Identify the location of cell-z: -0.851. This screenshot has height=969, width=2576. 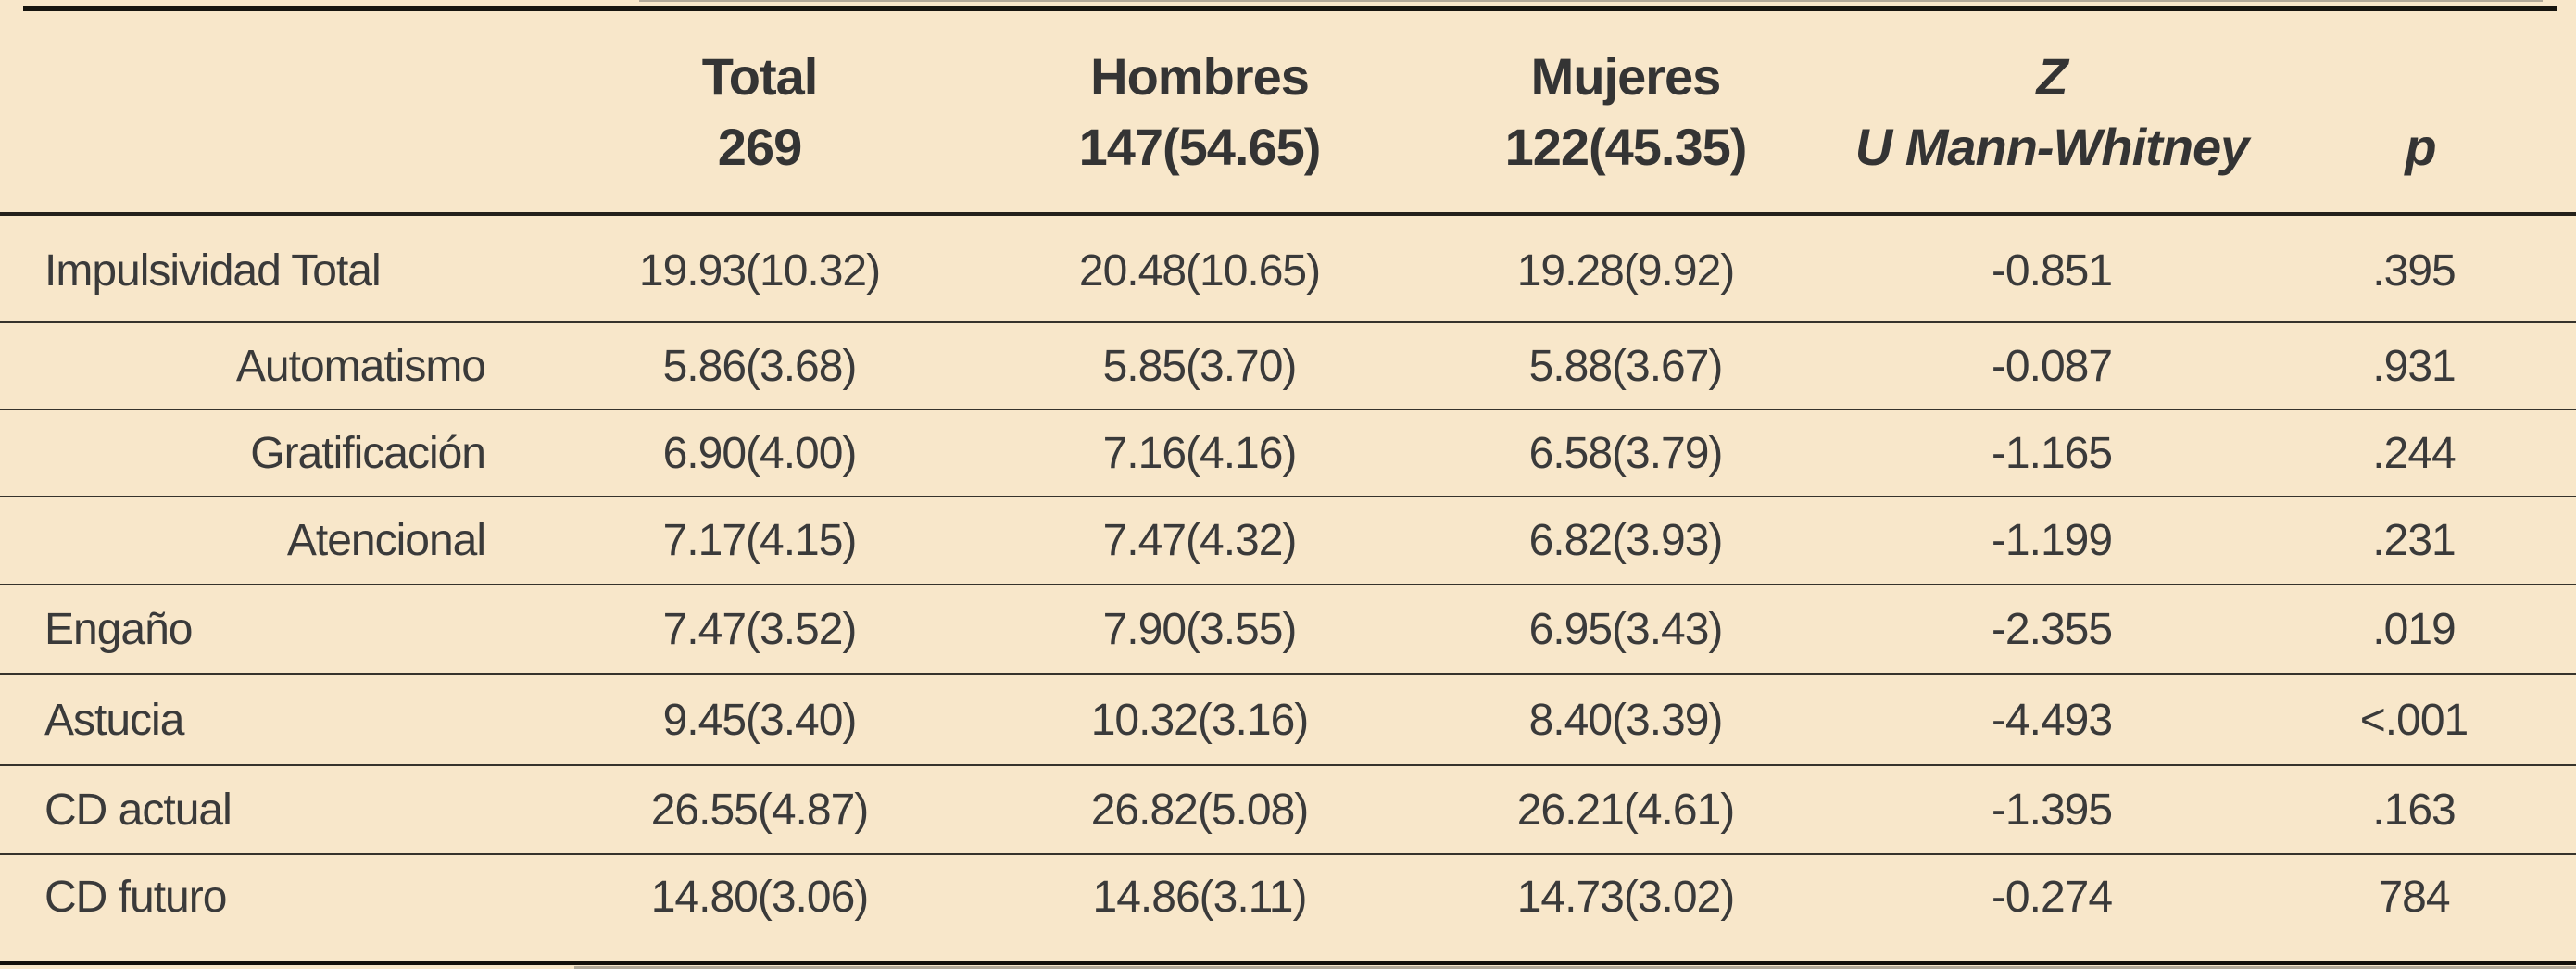
(2052, 270).